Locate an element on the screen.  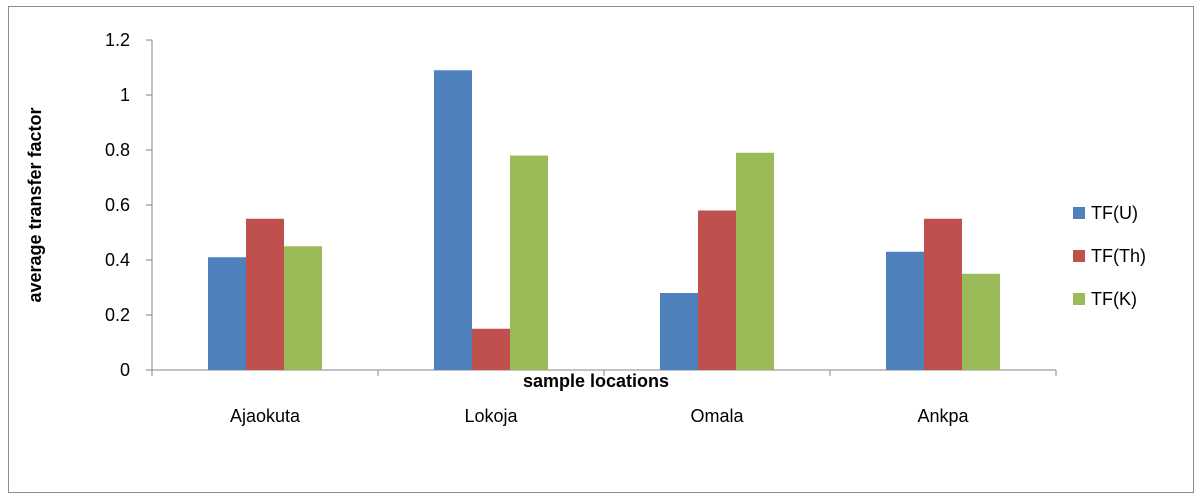
x-axis-title: sample locations is located at coordinates (596, 381).